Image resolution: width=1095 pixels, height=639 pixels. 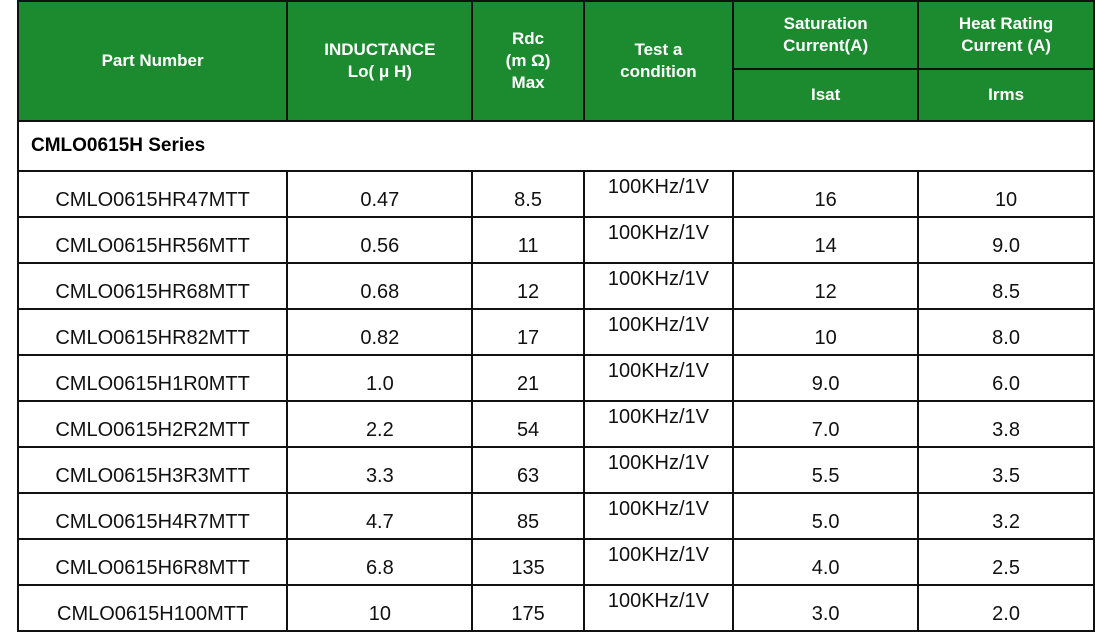 What do you see at coordinates (1006, 194) in the screenshot?
I see `irms-cell: 10` at bounding box center [1006, 194].